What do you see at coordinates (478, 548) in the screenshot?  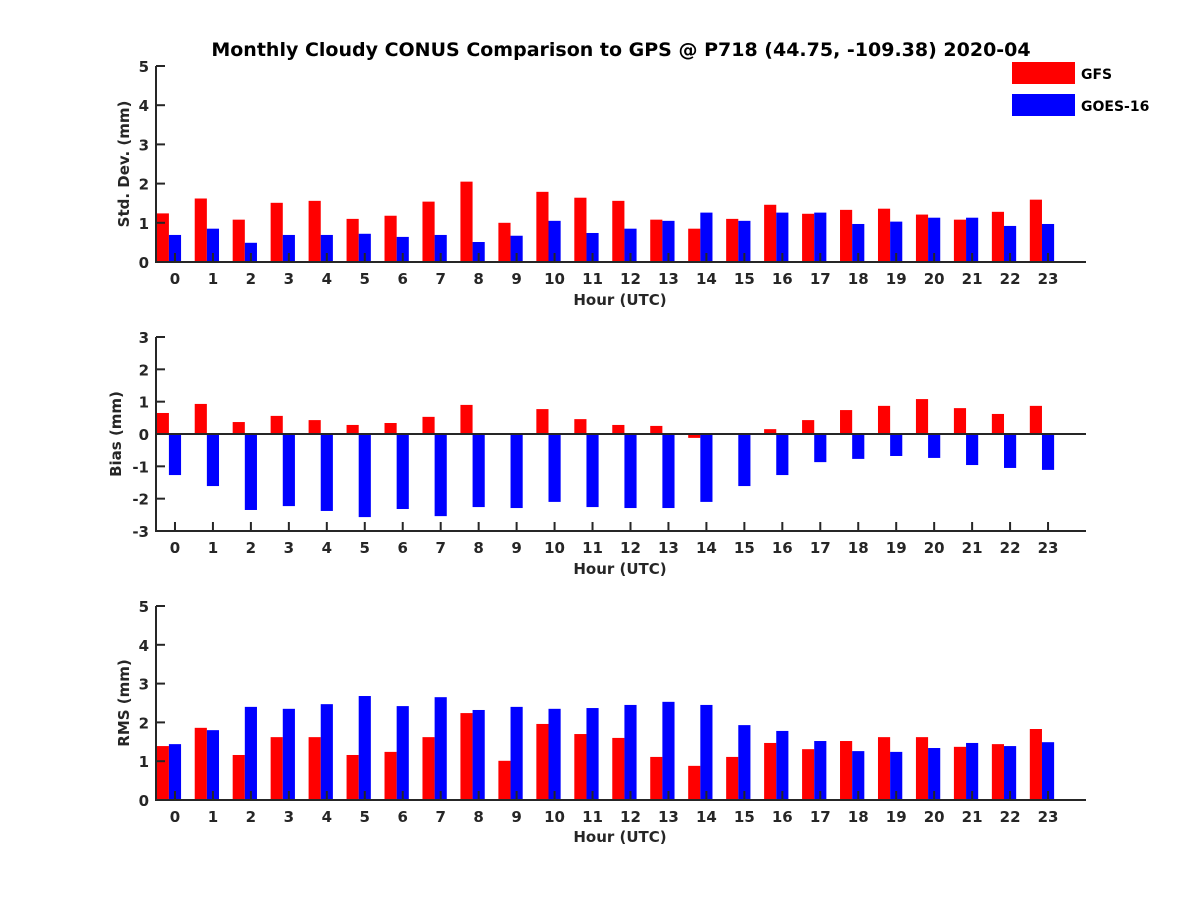 I see `xtick-label-bias: 8` at bounding box center [478, 548].